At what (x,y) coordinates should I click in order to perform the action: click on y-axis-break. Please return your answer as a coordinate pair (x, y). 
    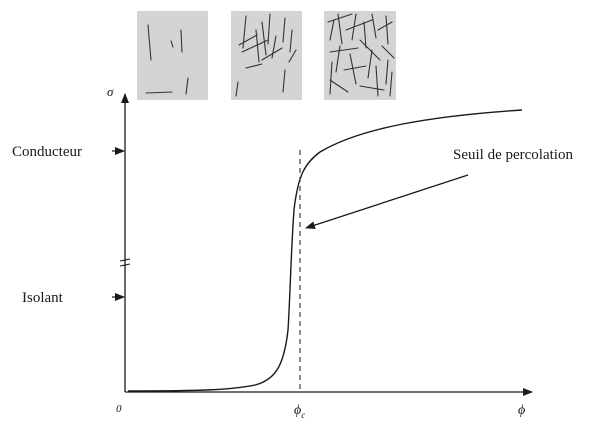
    Looking at the image, I should click on (125, 262).